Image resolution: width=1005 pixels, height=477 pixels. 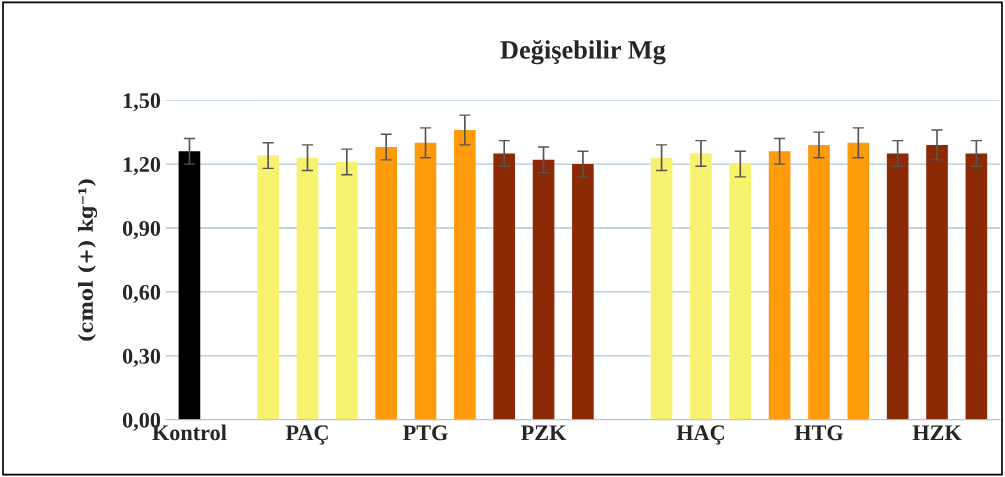 What do you see at coordinates (819, 433) in the screenshot?
I see `x-tick-label: HTG` at bounding box center [819, 433].